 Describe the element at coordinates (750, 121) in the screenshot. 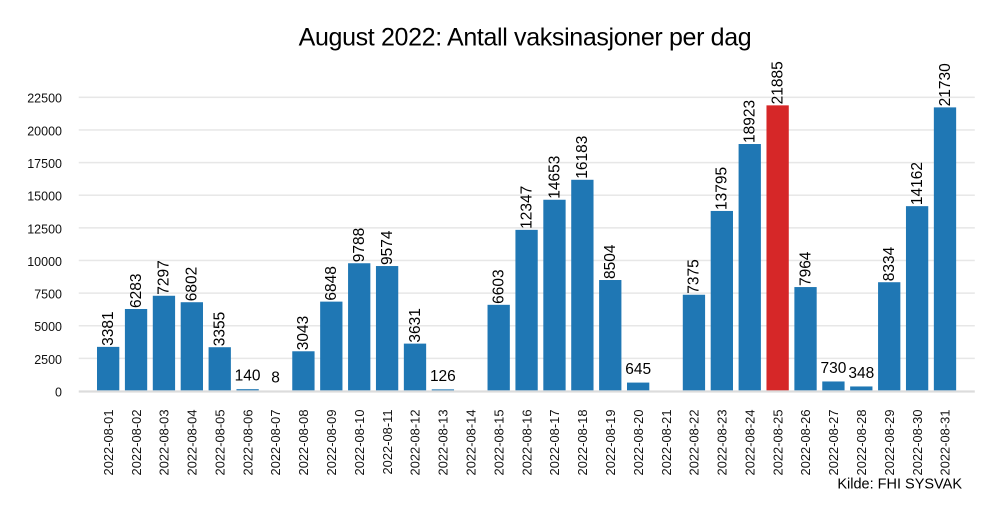

I see `svg-text: 18923` at that location.